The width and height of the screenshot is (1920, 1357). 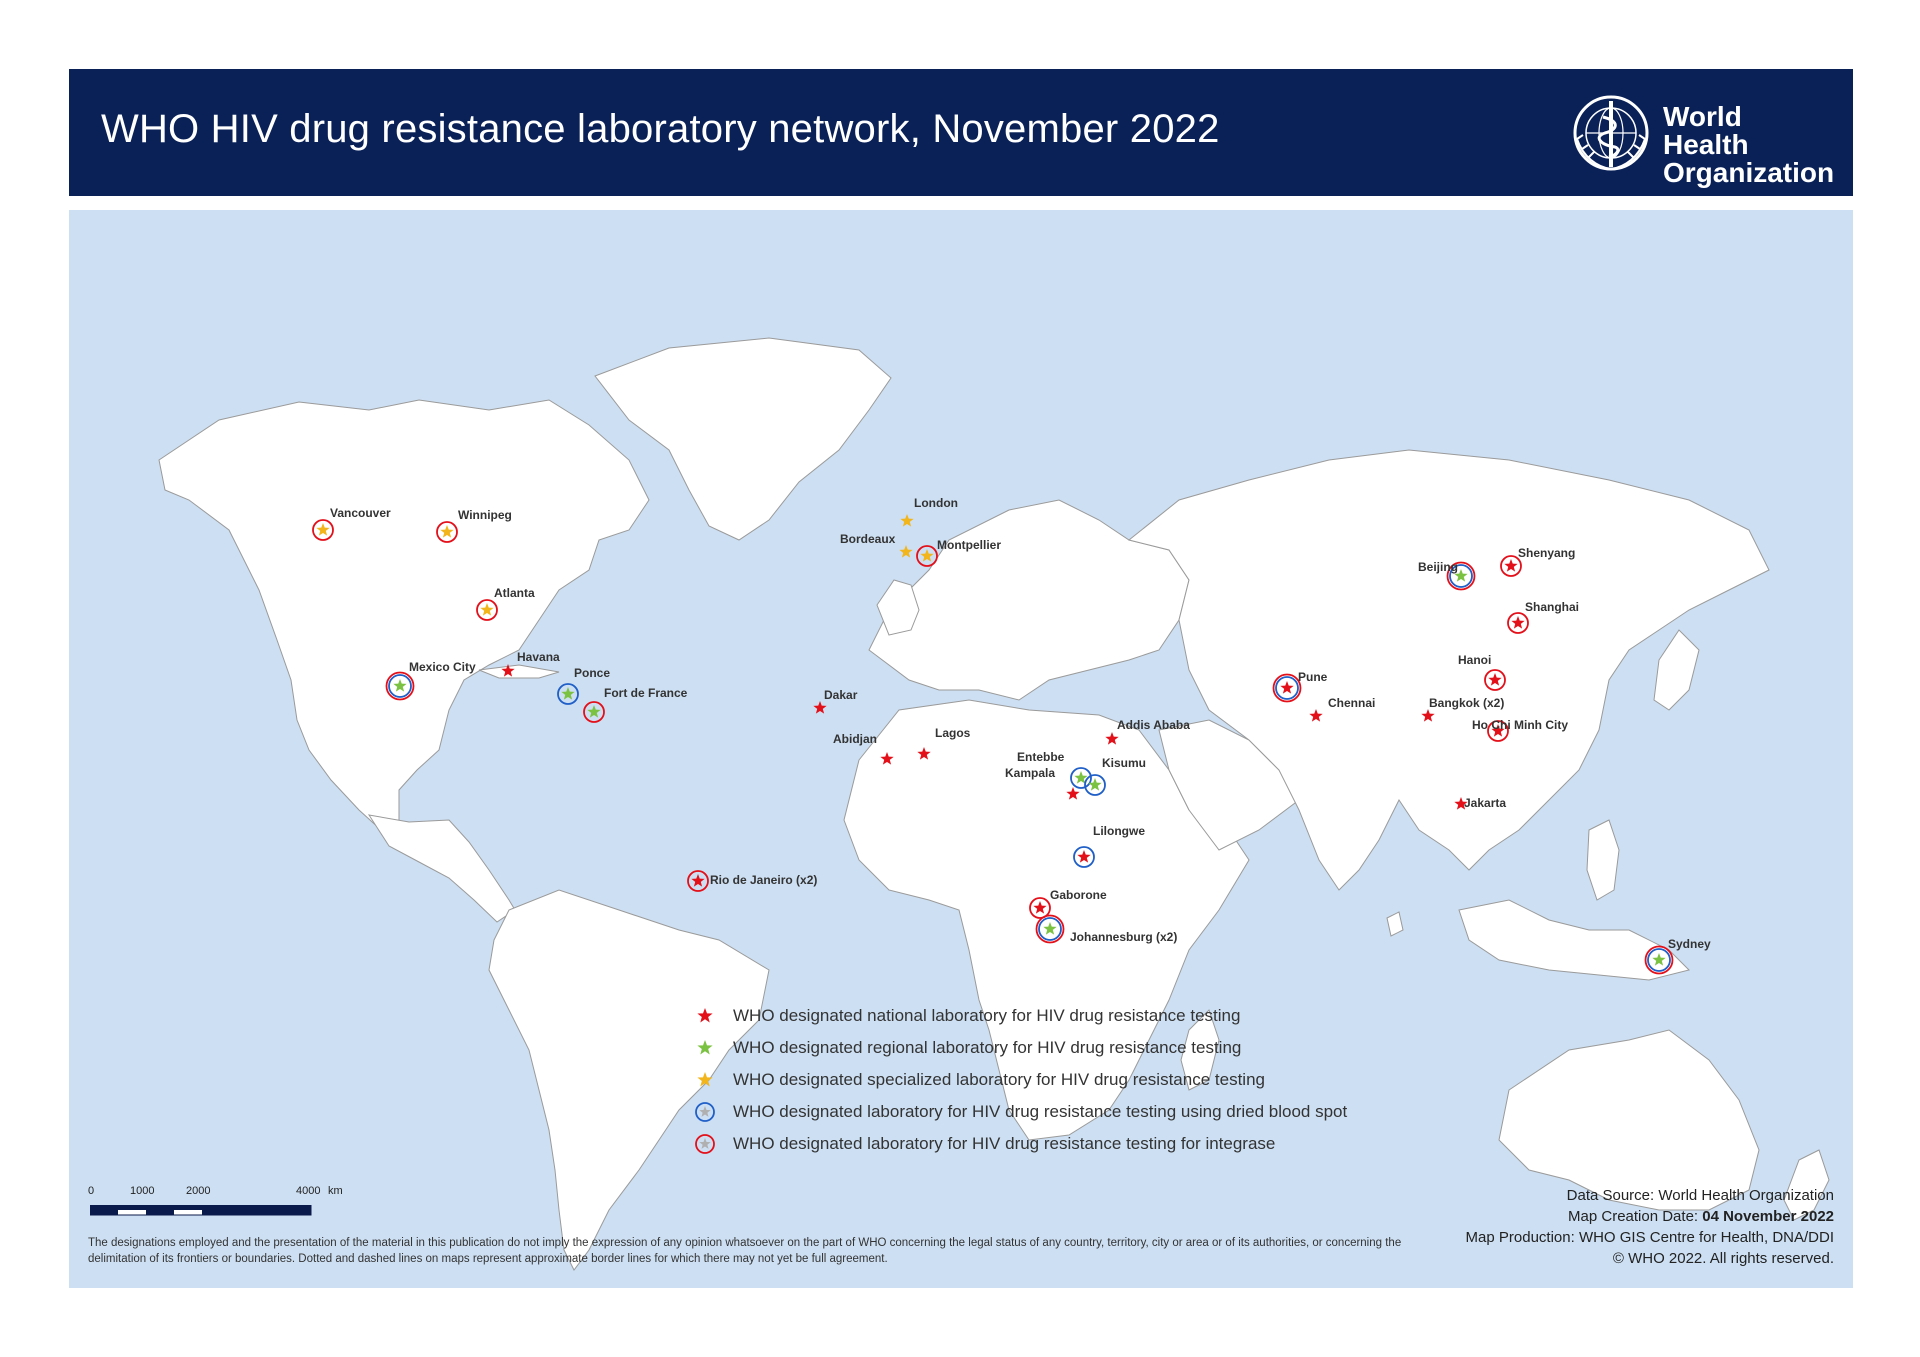 What do you see at coordinates (855, 739) in the screenshot?
I see `city-label-abidjan: Abidjan` at bounding box center [855, 739].